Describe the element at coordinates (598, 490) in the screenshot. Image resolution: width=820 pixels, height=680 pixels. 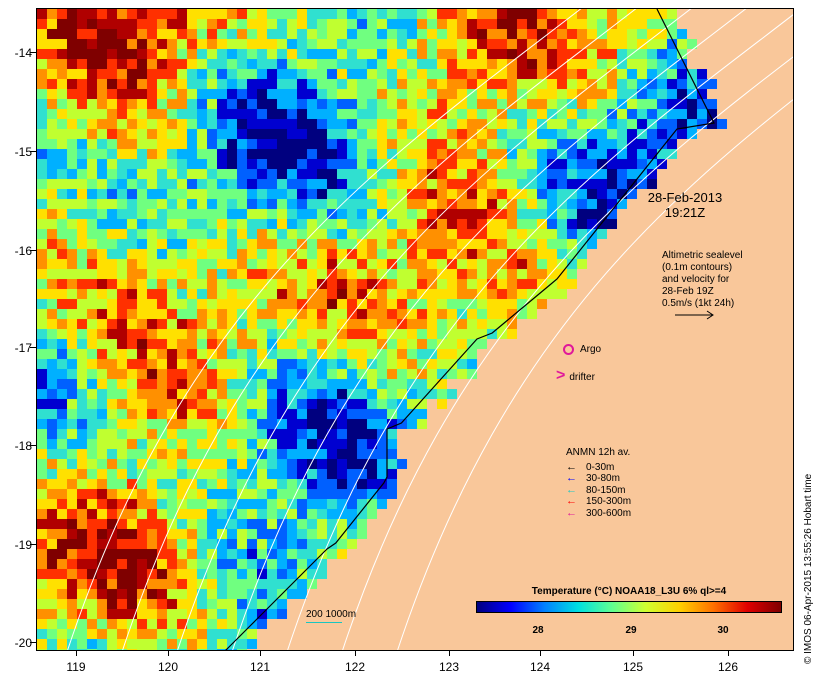
I see `anmn-row: ← 80-150m` at that location.